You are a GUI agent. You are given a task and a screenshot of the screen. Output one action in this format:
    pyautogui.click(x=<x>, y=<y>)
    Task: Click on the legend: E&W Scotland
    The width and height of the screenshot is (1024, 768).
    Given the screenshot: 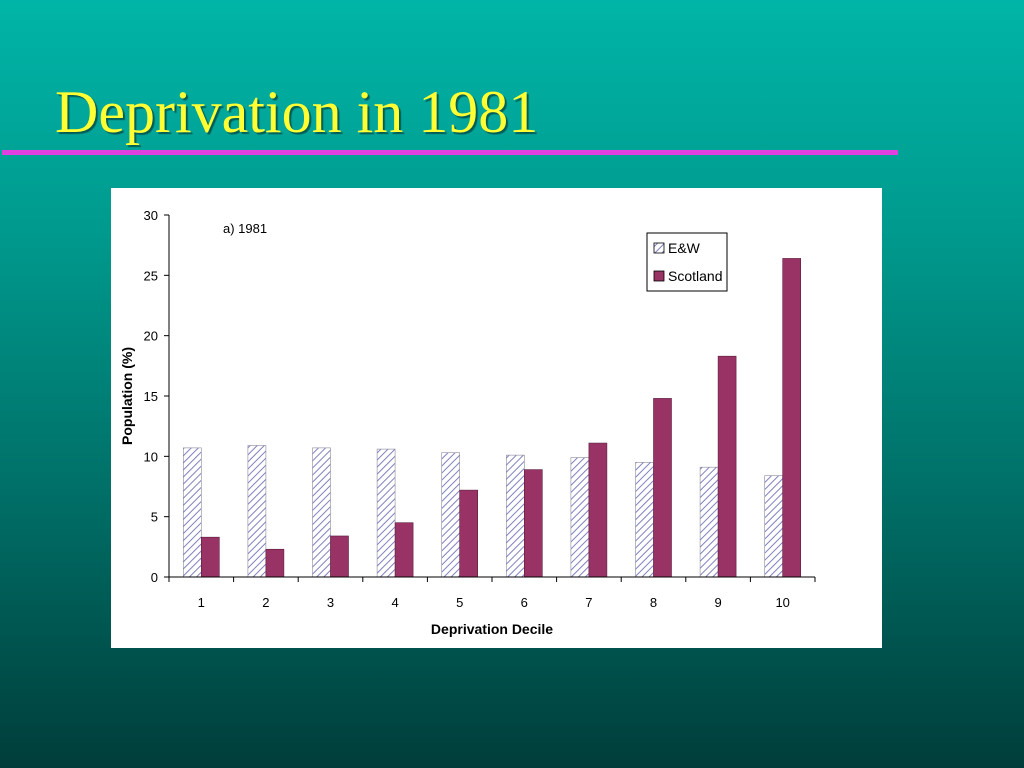 What is the action you would take?
    pyautogui.click(x=687, y=262)
    